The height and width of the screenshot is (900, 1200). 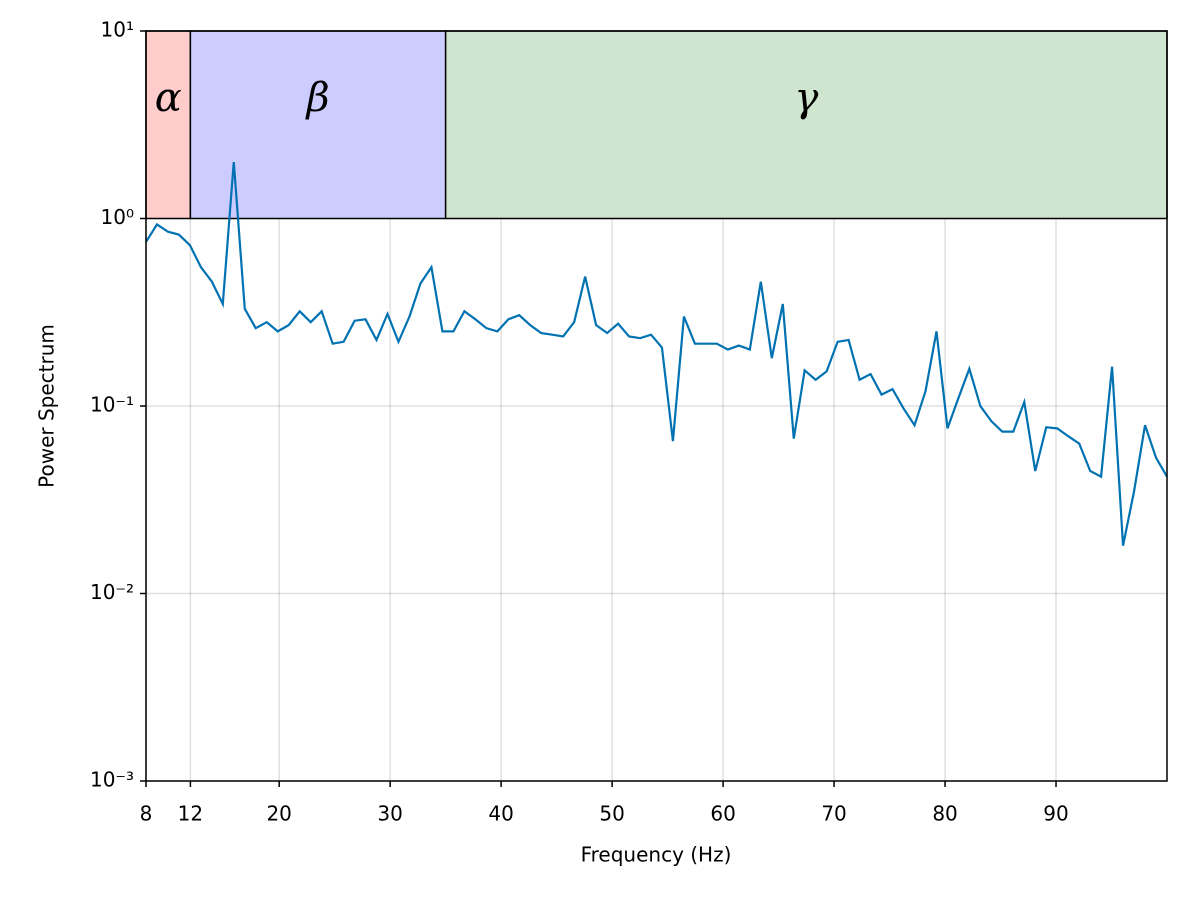 I want to click on y-axis-label: Power Spectrum, so click(x=47, y=406).